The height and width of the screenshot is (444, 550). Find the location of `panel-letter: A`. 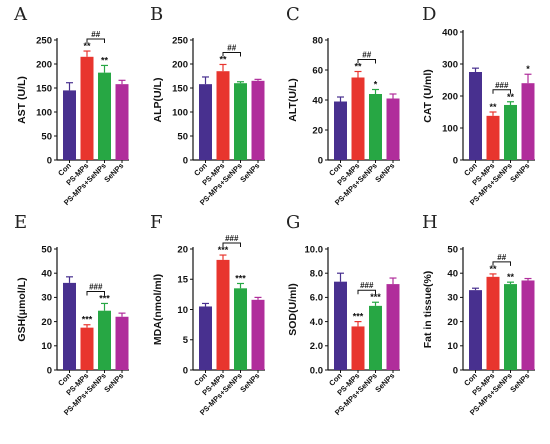

panel-letter: A is located at coordinates (20, 14).